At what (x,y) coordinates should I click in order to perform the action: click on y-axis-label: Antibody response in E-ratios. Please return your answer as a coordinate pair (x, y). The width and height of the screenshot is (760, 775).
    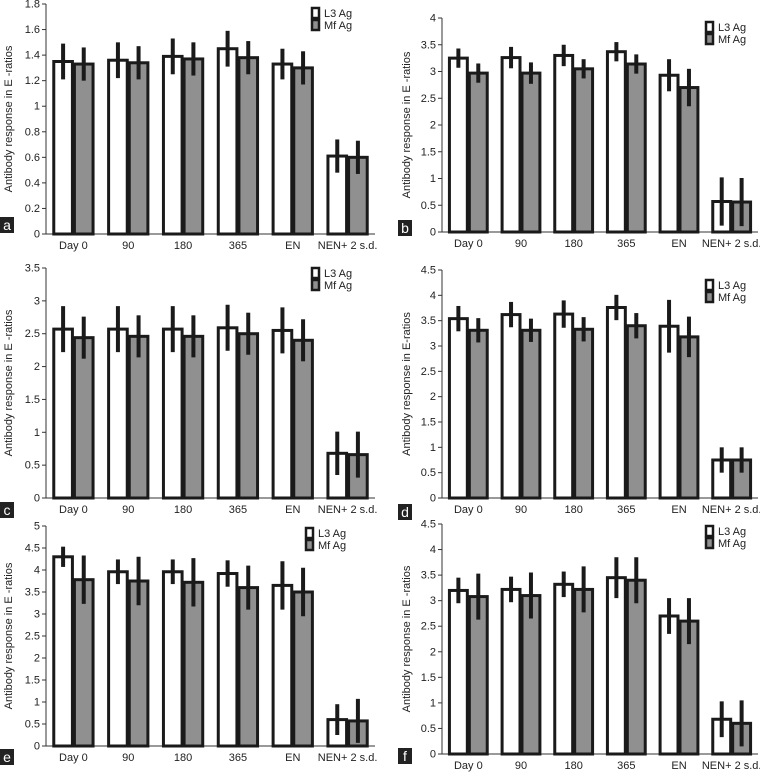
    Looking at the image, I should click on (407, 384).